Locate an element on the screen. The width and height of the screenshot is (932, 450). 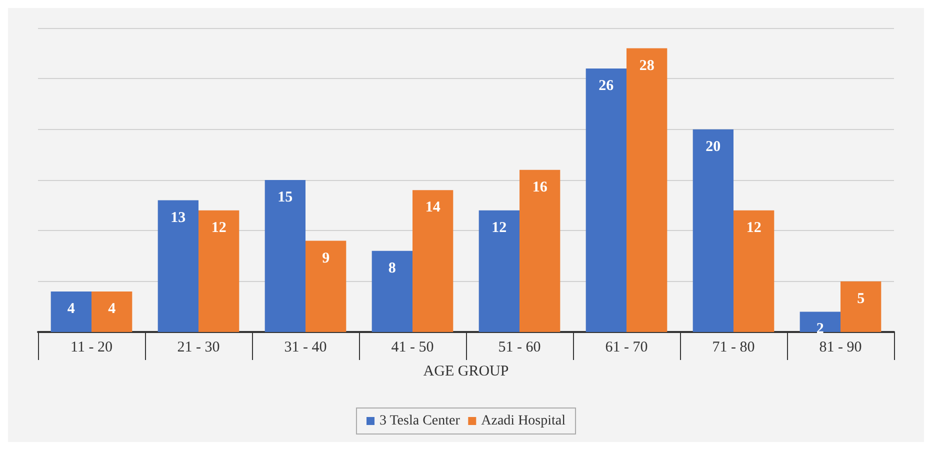
x-tick-label: 41 - 50 is located at coordinates (412, 348).